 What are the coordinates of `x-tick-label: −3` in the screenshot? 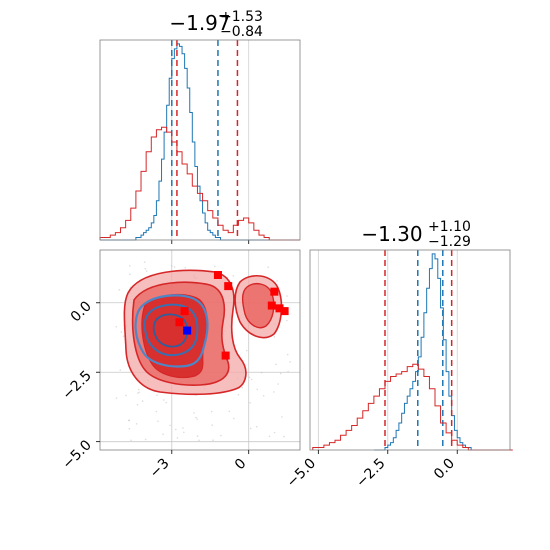 It's located at (160, 469).